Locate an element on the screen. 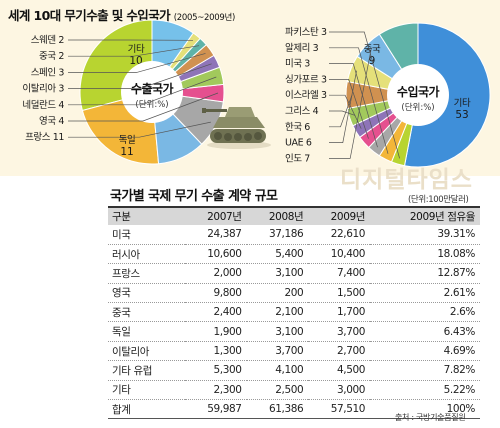 The image size is (500, 428). table-row: 이탈리아 1,300 3,700 2,700 4.69% is located at coordinates (294, 351).